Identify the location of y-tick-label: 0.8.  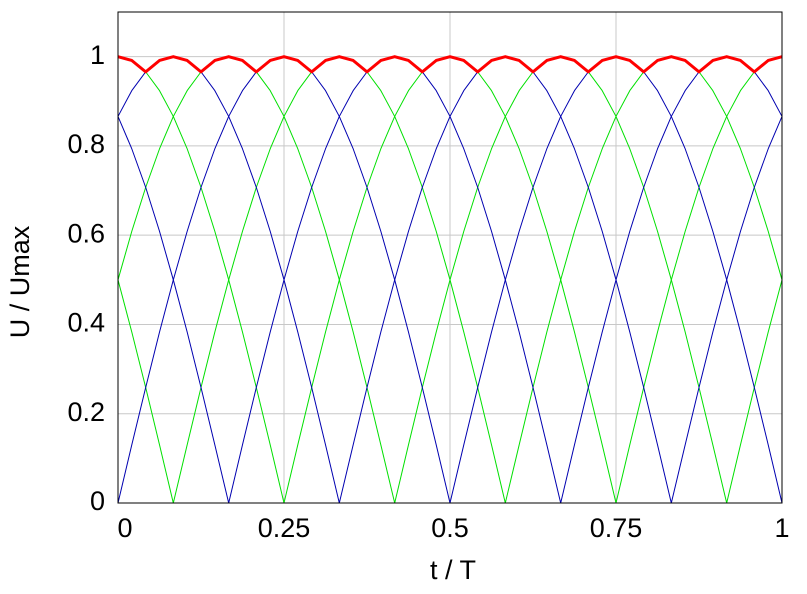
(86, 144).